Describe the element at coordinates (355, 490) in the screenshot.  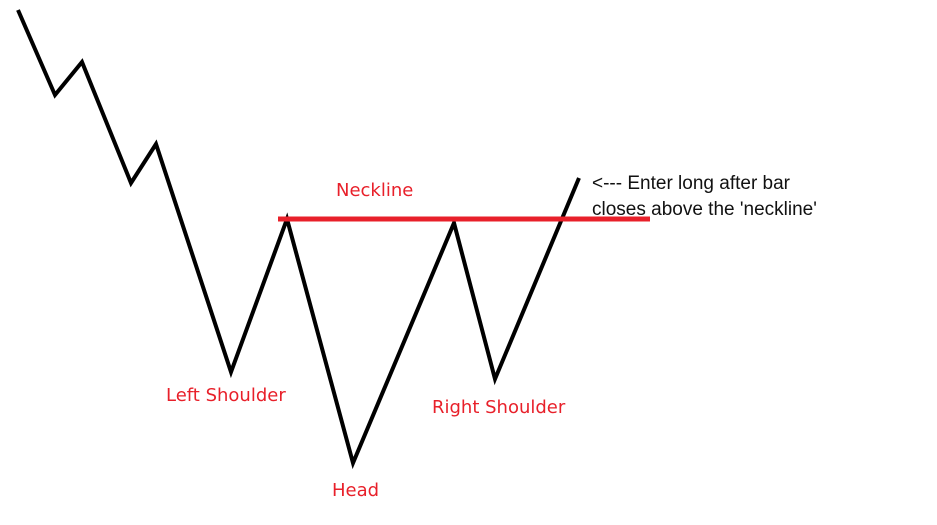
I see `head-label: Head` at that location.